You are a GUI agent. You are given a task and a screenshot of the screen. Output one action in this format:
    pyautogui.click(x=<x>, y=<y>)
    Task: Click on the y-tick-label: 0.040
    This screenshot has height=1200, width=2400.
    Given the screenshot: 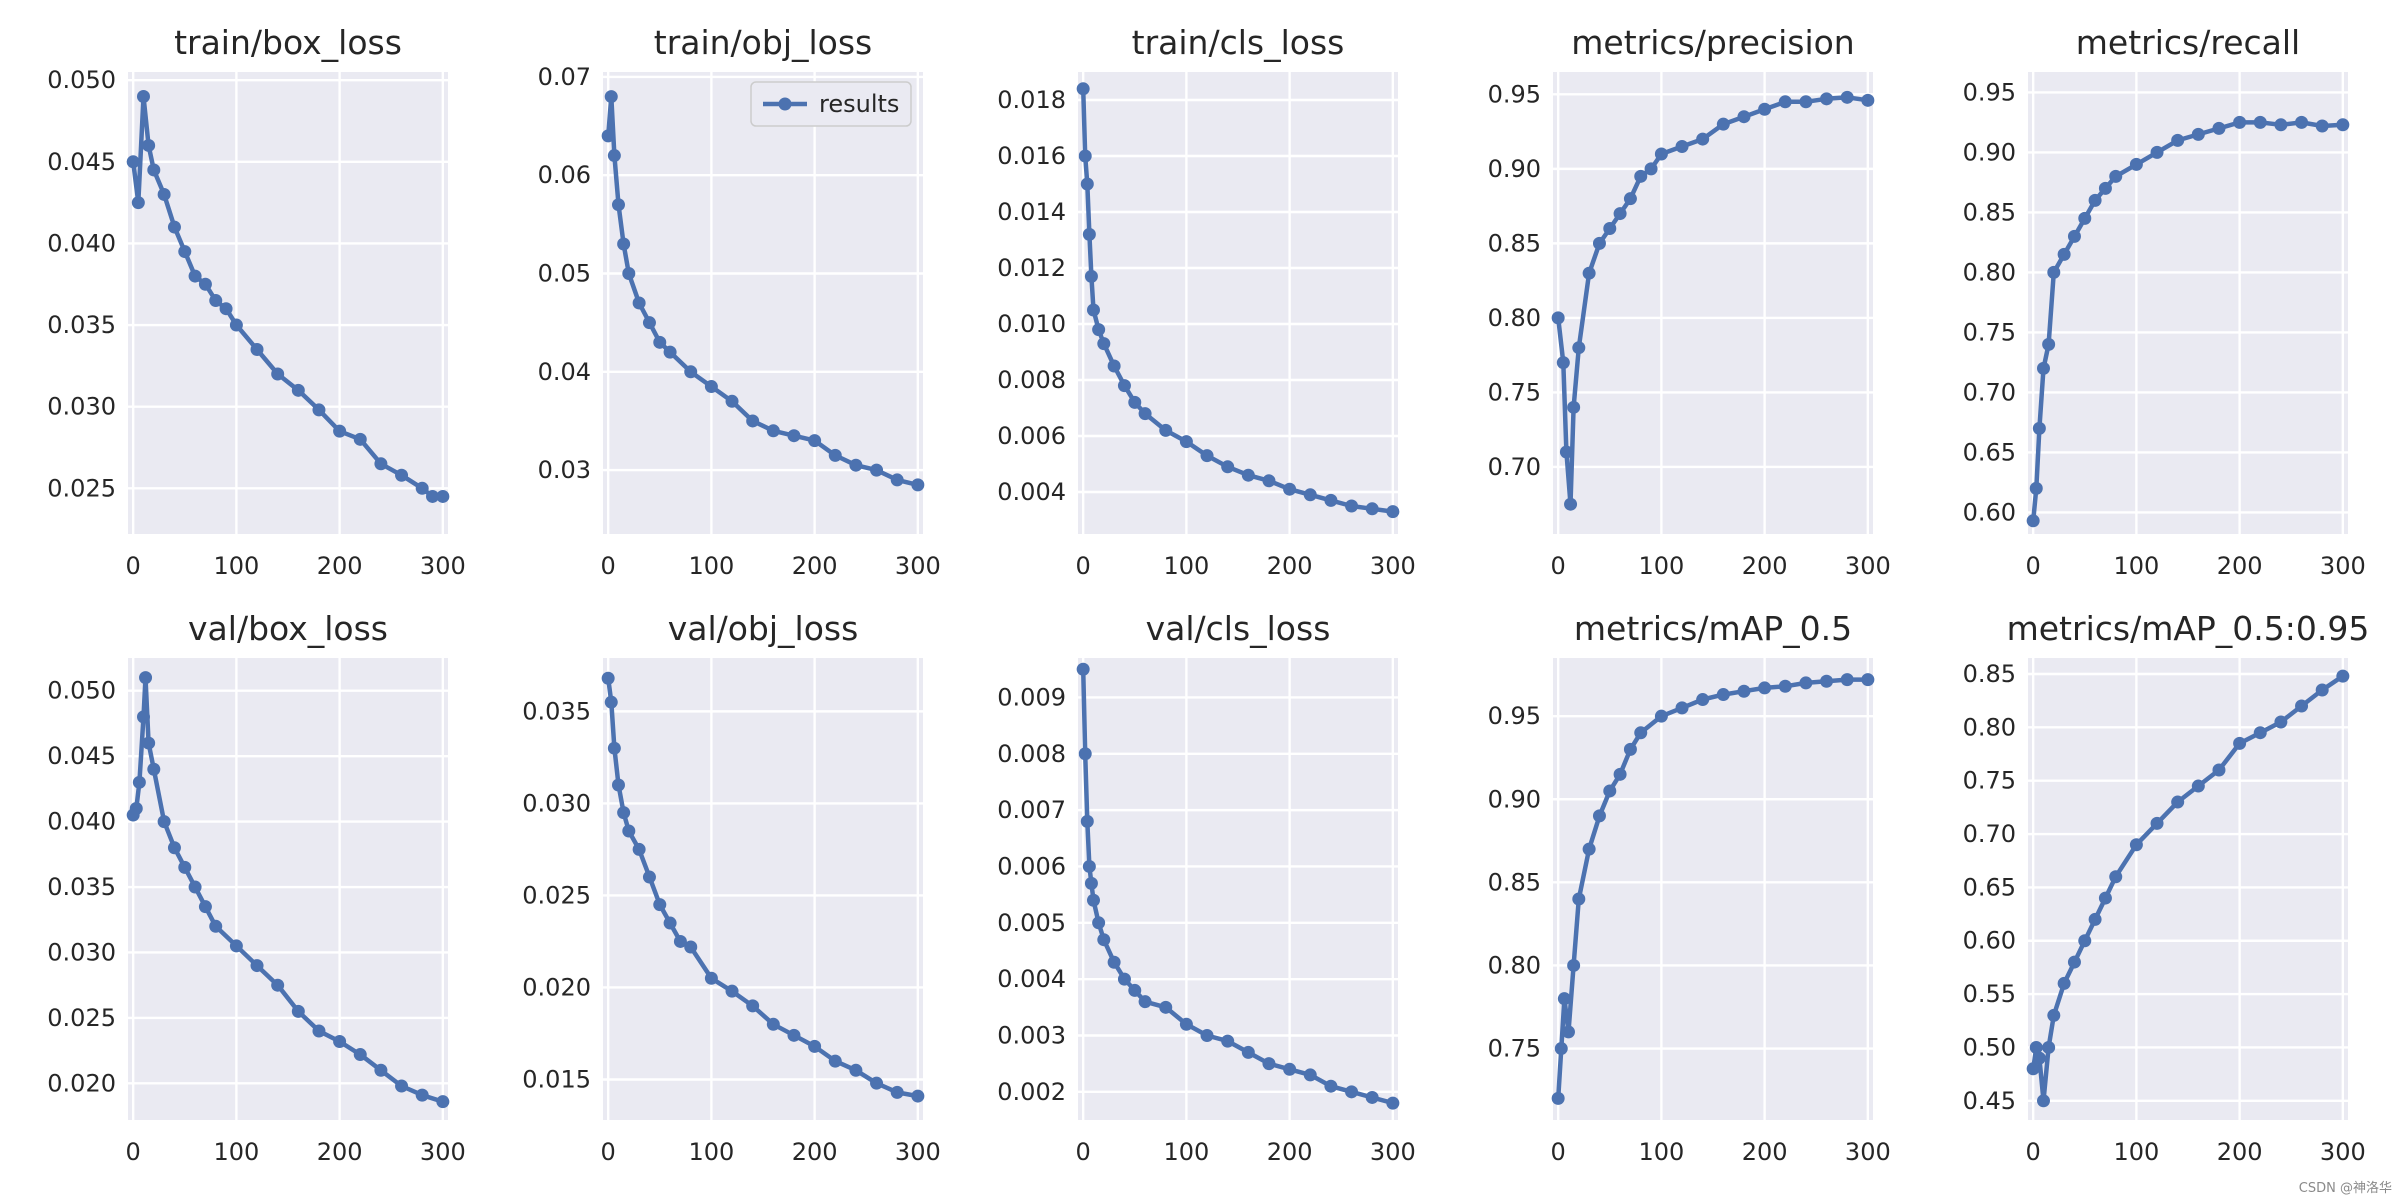 What is the action you would take?
    pyautogui.click(x=81, y=243)
    